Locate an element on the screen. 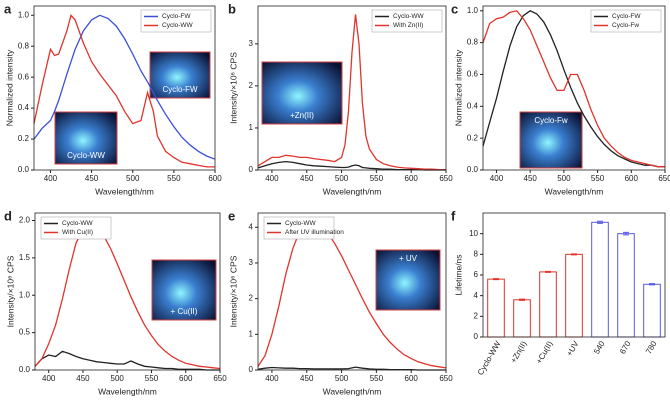 The height and width of the screenshot is (407, 670). inset-label: Cyclo-Fw is located at coordinates (551, 120).